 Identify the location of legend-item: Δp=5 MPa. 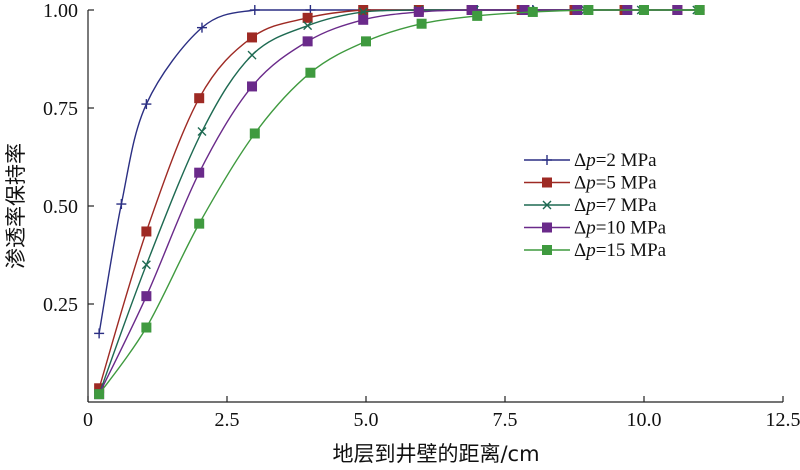
(590, 183).